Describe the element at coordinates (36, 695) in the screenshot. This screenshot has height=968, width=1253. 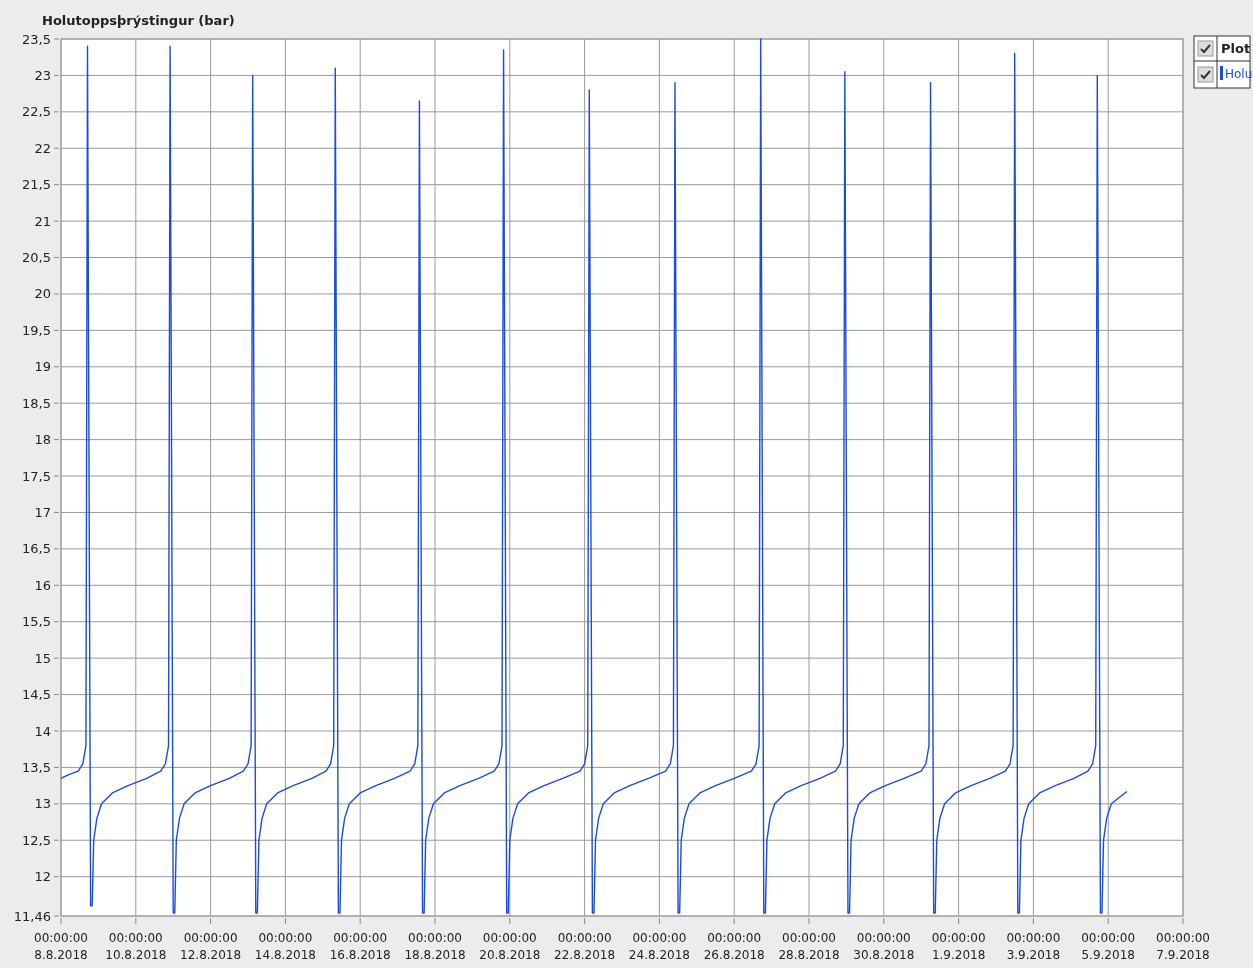
I see `y-tick-label: 14,5` at that location.